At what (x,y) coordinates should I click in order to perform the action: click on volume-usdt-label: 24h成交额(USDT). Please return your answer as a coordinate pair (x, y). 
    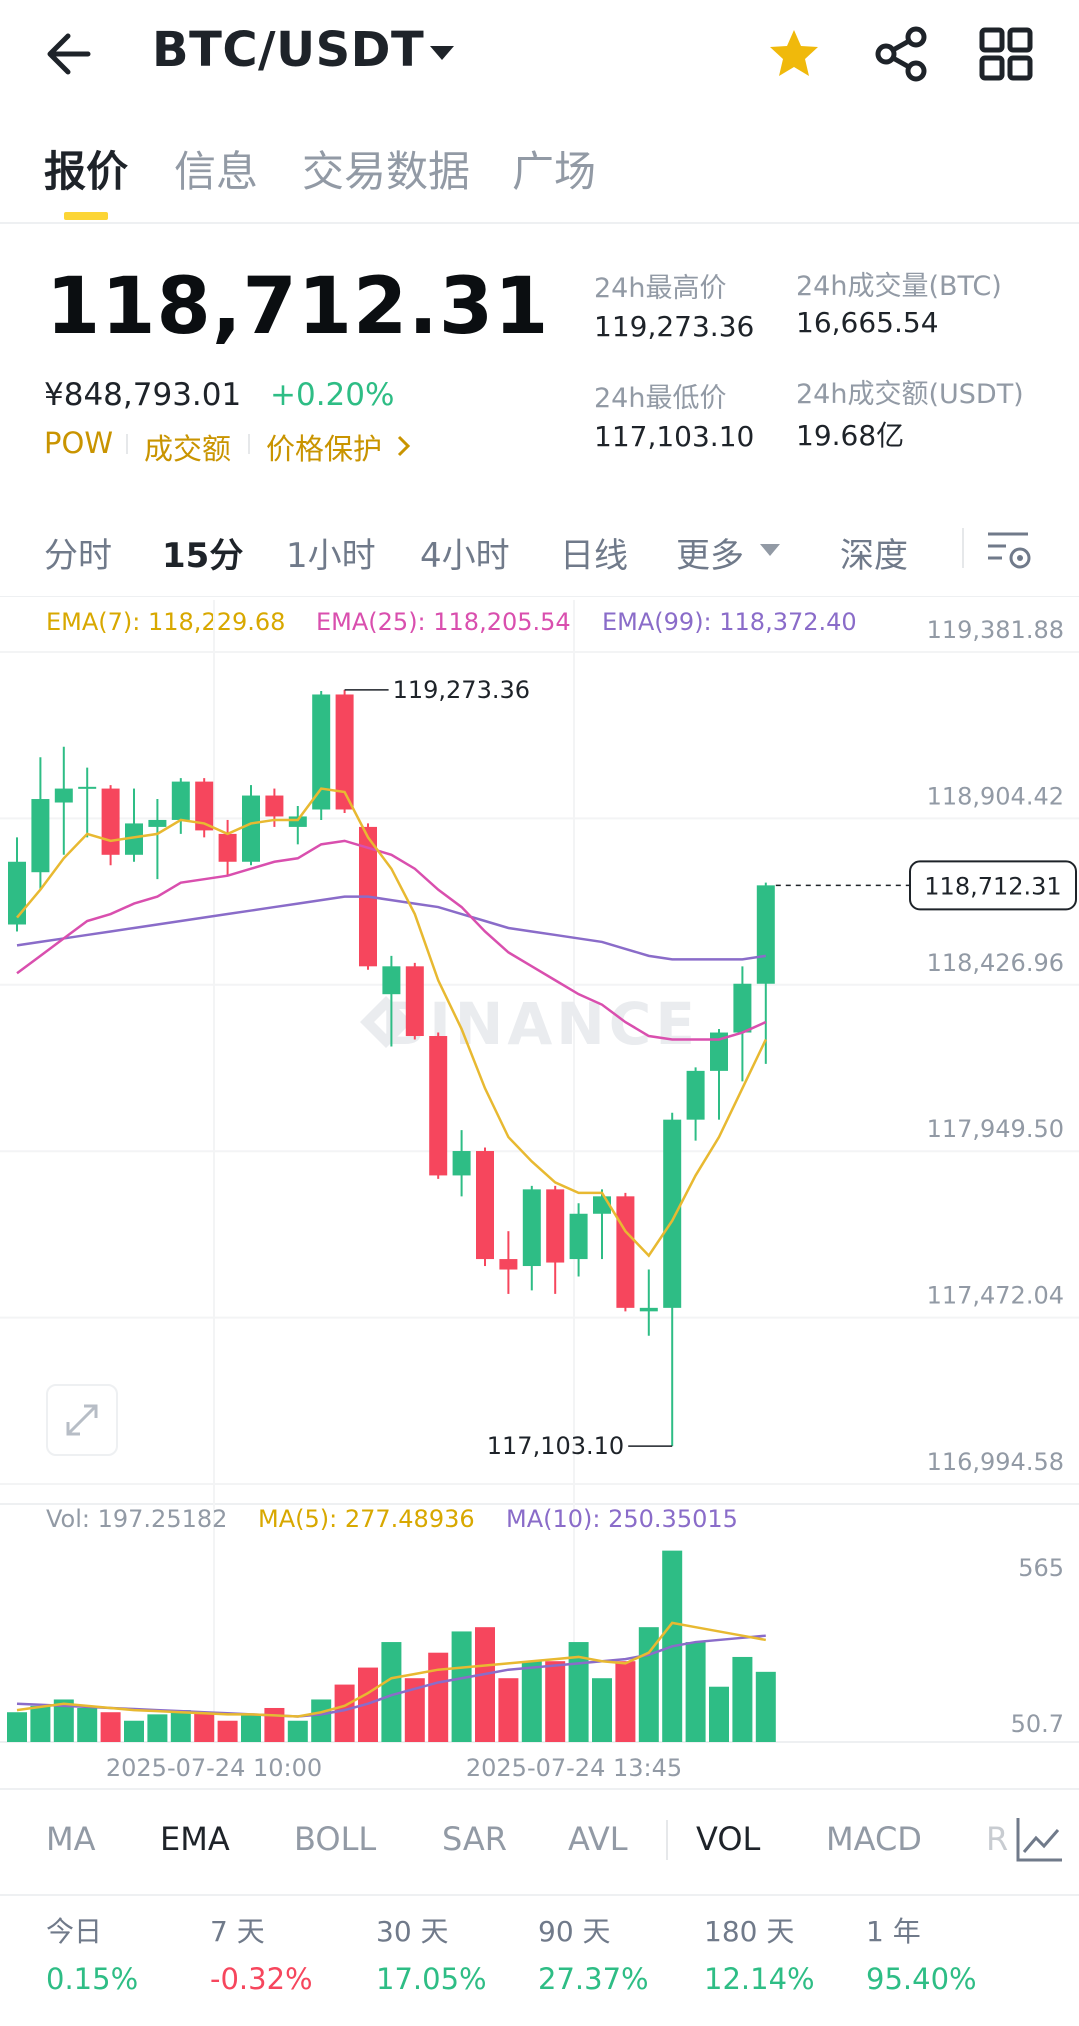
    Looking at the image, I should click on (910, 394).